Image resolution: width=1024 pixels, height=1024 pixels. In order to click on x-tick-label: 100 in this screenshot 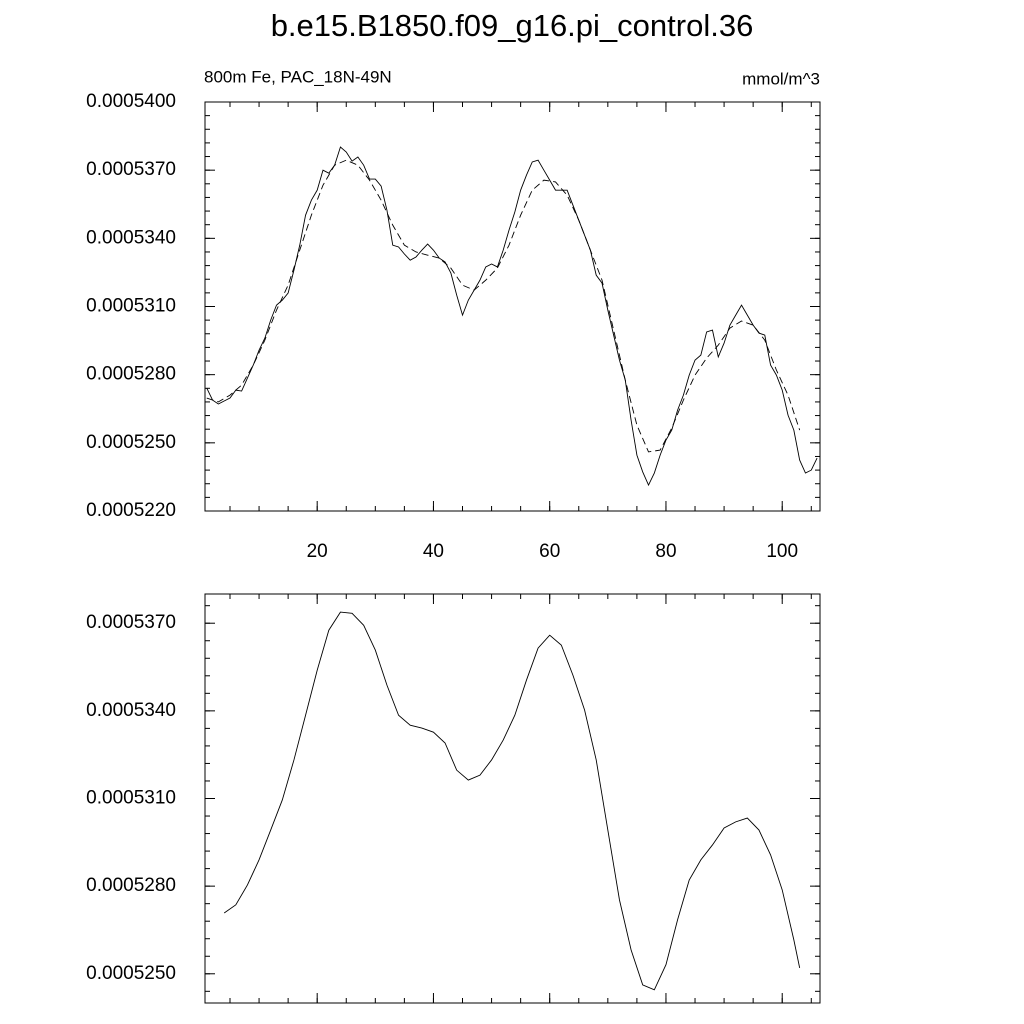, I will do `click(782, 551)`.